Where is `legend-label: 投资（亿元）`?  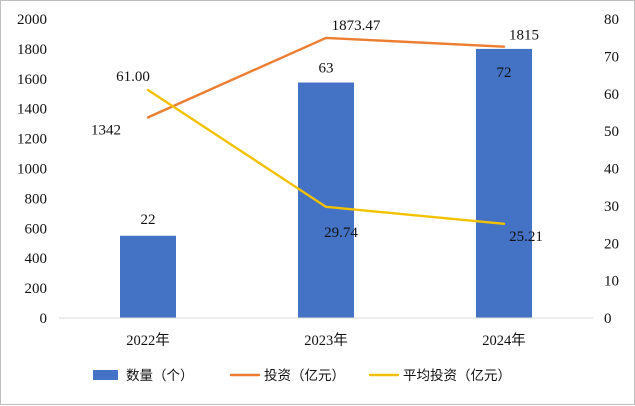 legend-label: 投资（亿元） is located at coordinates (304, 376).